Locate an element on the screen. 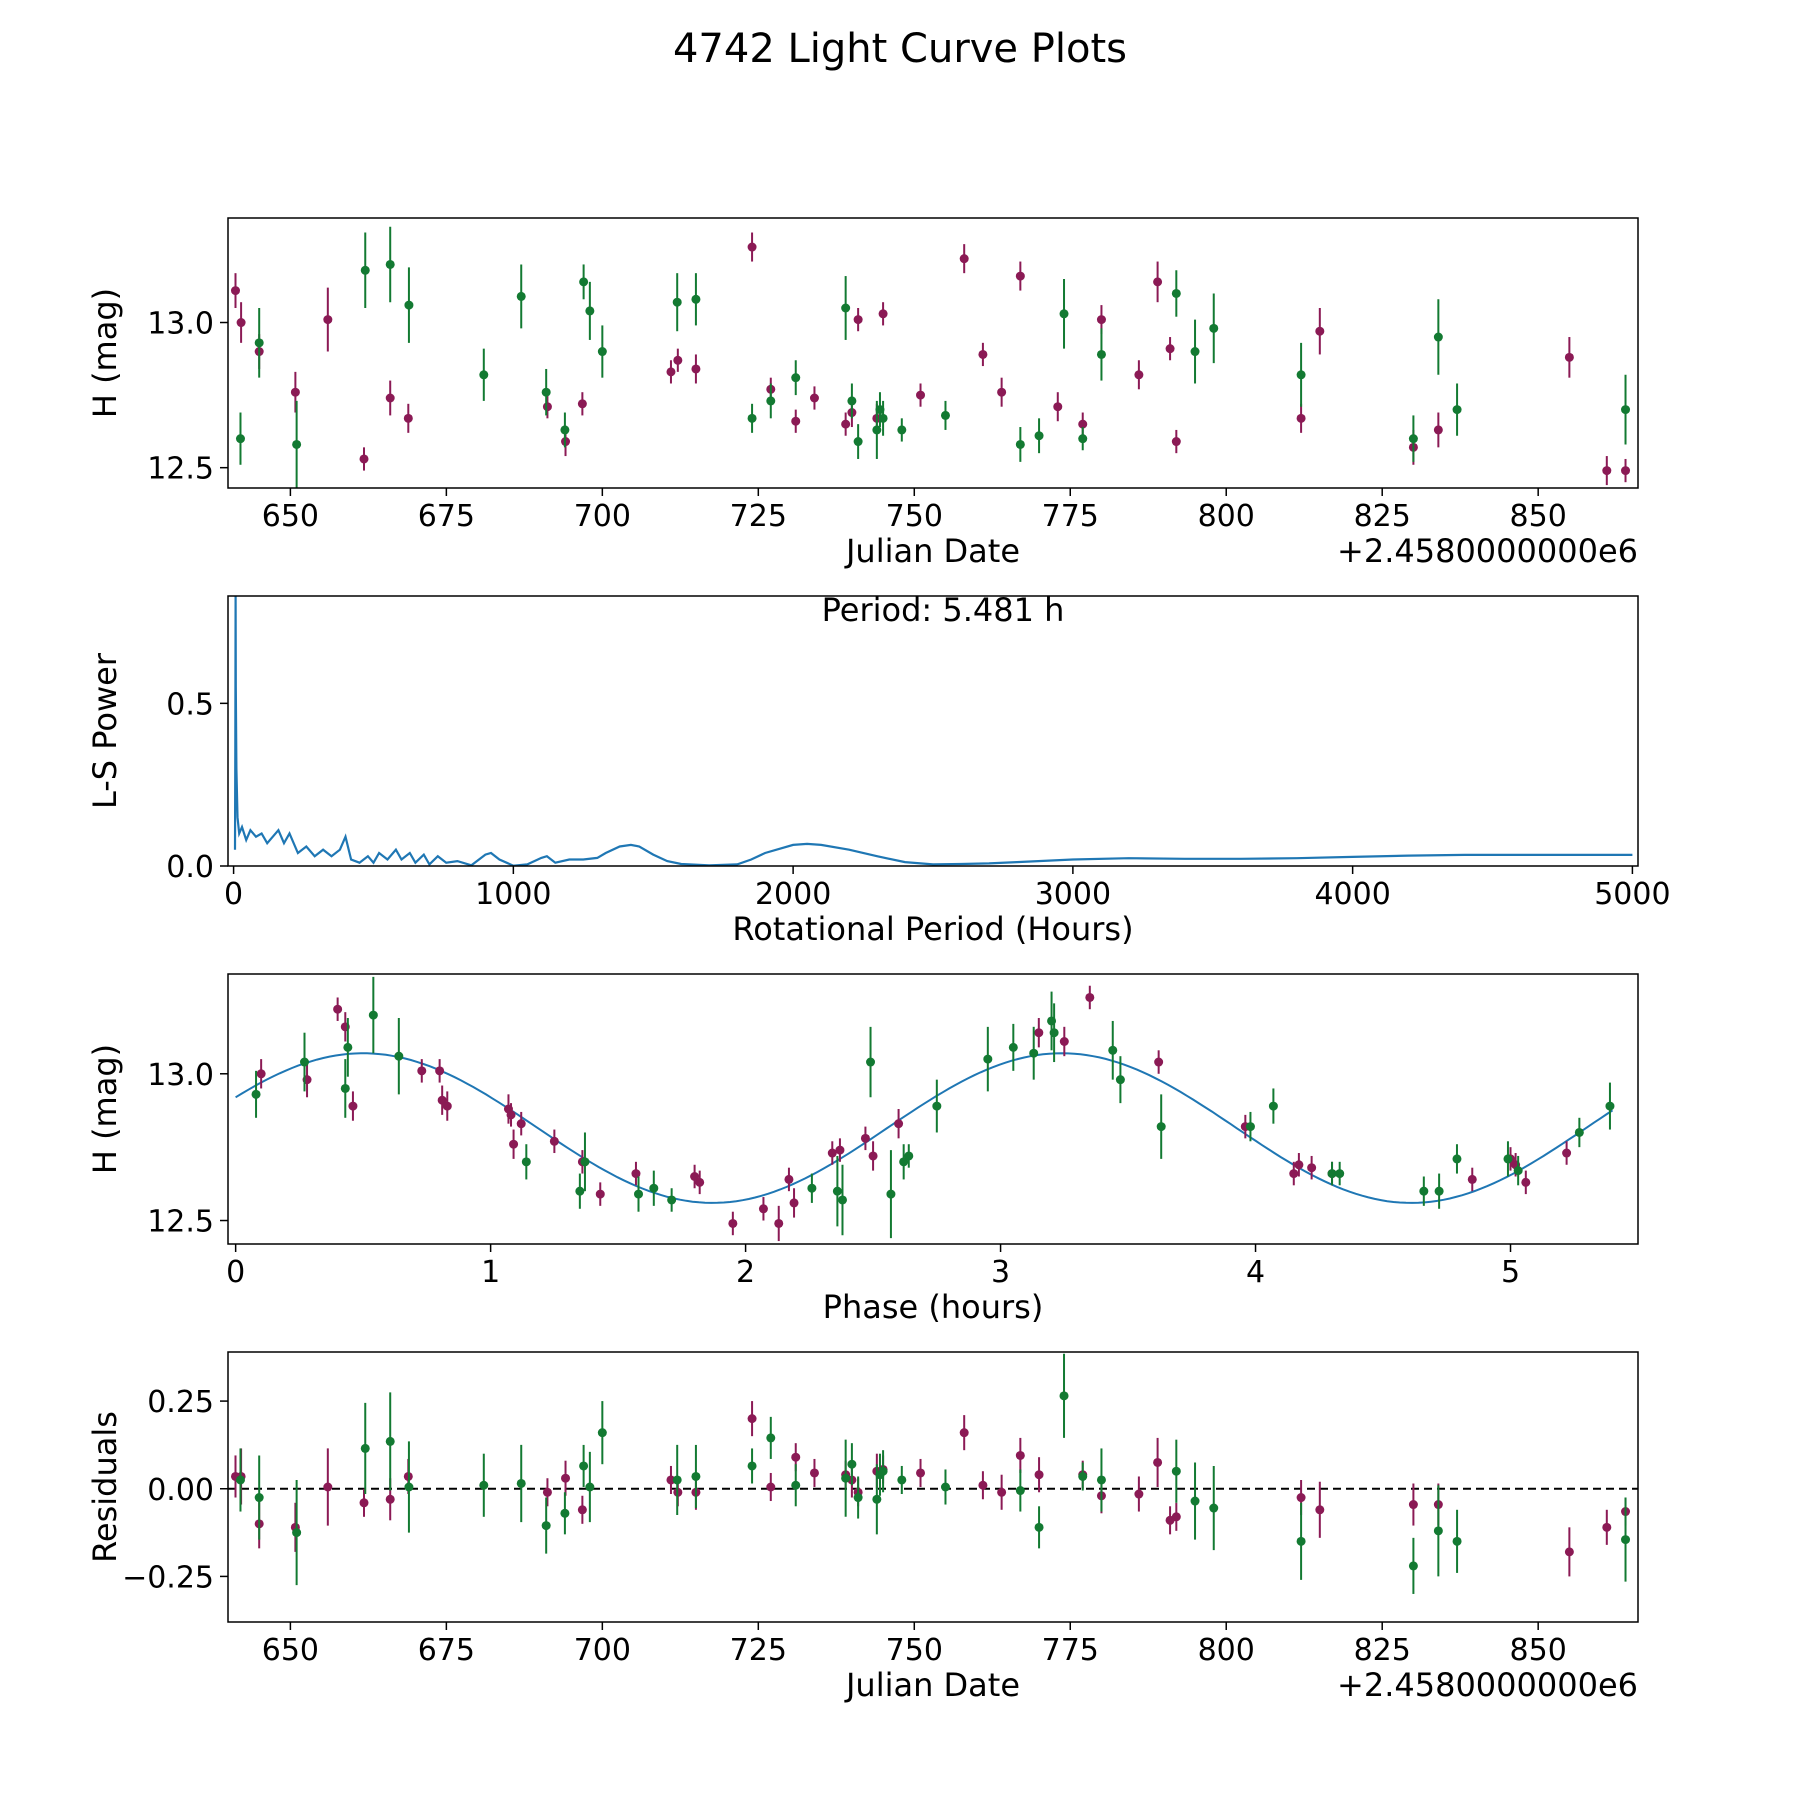 The image size is (1800, 1800). x-tick-label: 2000 is located at coordinates (793, 894).